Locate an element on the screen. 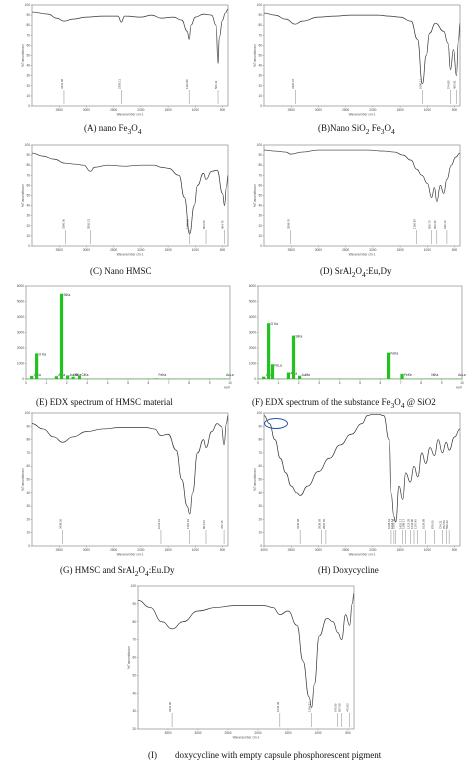 This screenshot has width=474, height=769. x-axis-label-i: Wavenumber cm-1 is located at coordinates (246, 738).